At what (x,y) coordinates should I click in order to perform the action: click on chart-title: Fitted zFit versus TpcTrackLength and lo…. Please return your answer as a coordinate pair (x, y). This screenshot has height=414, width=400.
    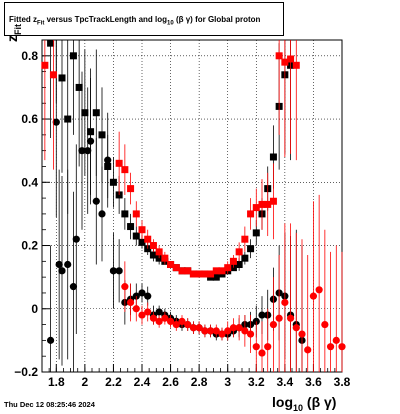
    Looking at the image, I should click on (144, 19).